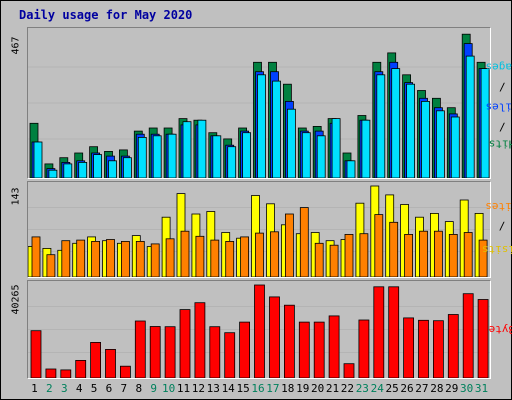  What do you see at coordinates (498, 67) in the screenshot?
I see `legend-pages: Pages` at bounding box center [498, 67].